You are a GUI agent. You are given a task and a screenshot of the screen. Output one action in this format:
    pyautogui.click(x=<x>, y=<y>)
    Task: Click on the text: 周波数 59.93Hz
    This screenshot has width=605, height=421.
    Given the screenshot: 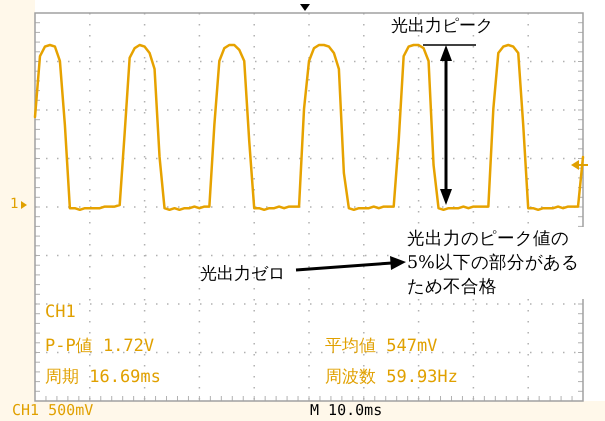 What is the action you would take?
    pyautogui.click(x=391, y=377)
    